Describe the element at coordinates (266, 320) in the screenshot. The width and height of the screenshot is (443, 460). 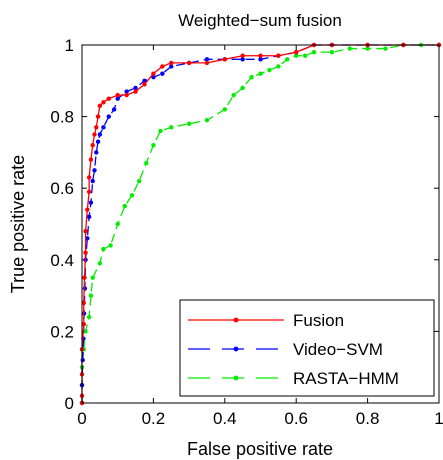
I see `legend-entry: Fusion` at that location.